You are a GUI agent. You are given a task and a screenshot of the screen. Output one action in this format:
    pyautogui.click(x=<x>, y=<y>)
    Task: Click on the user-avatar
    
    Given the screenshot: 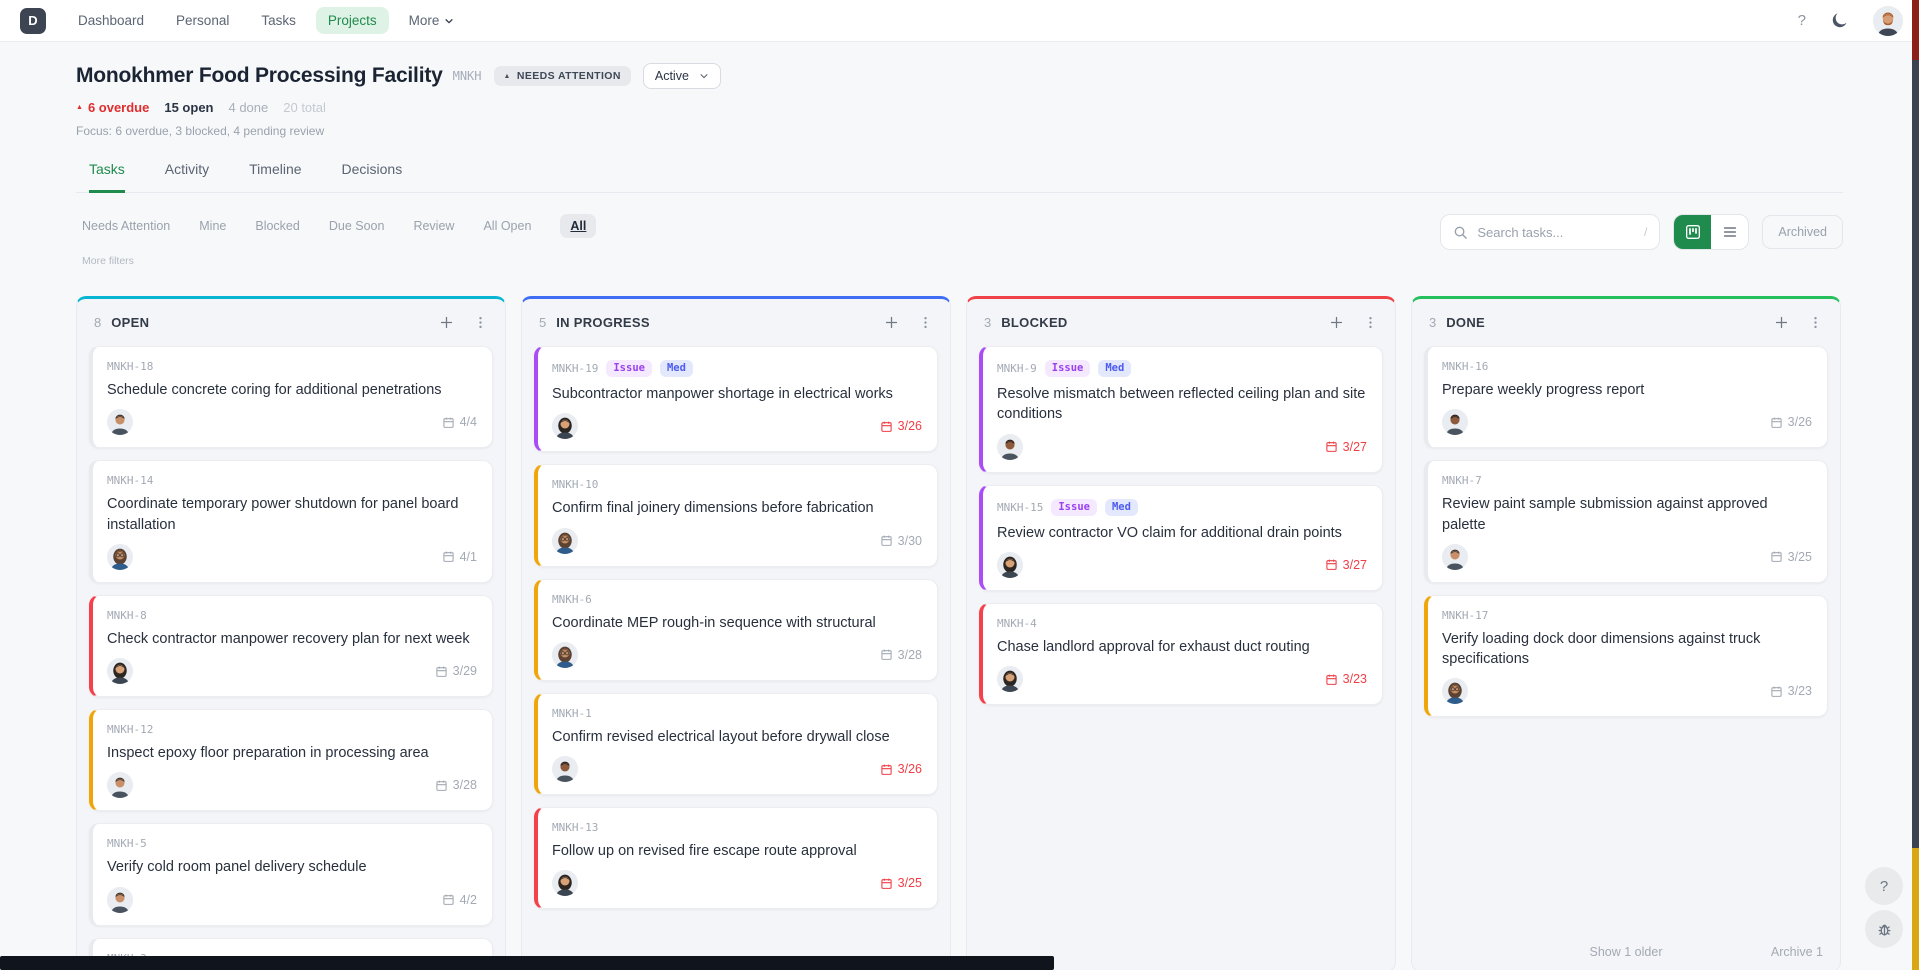 What is the action you would take?
    pyautogui.click(x=1888, y=20)
    